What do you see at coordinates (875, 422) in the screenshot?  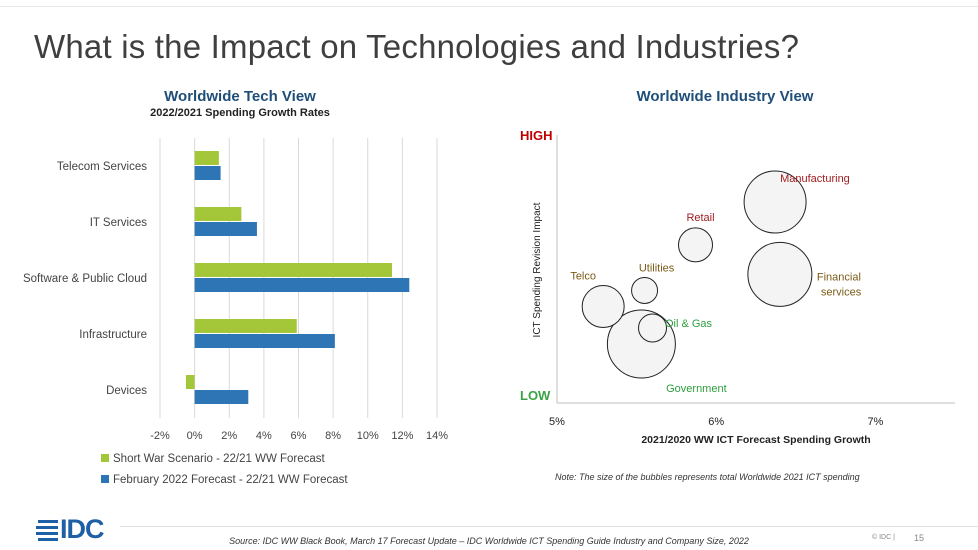 I see `x-tick-label: 7%` at bounding box center [875, 422].